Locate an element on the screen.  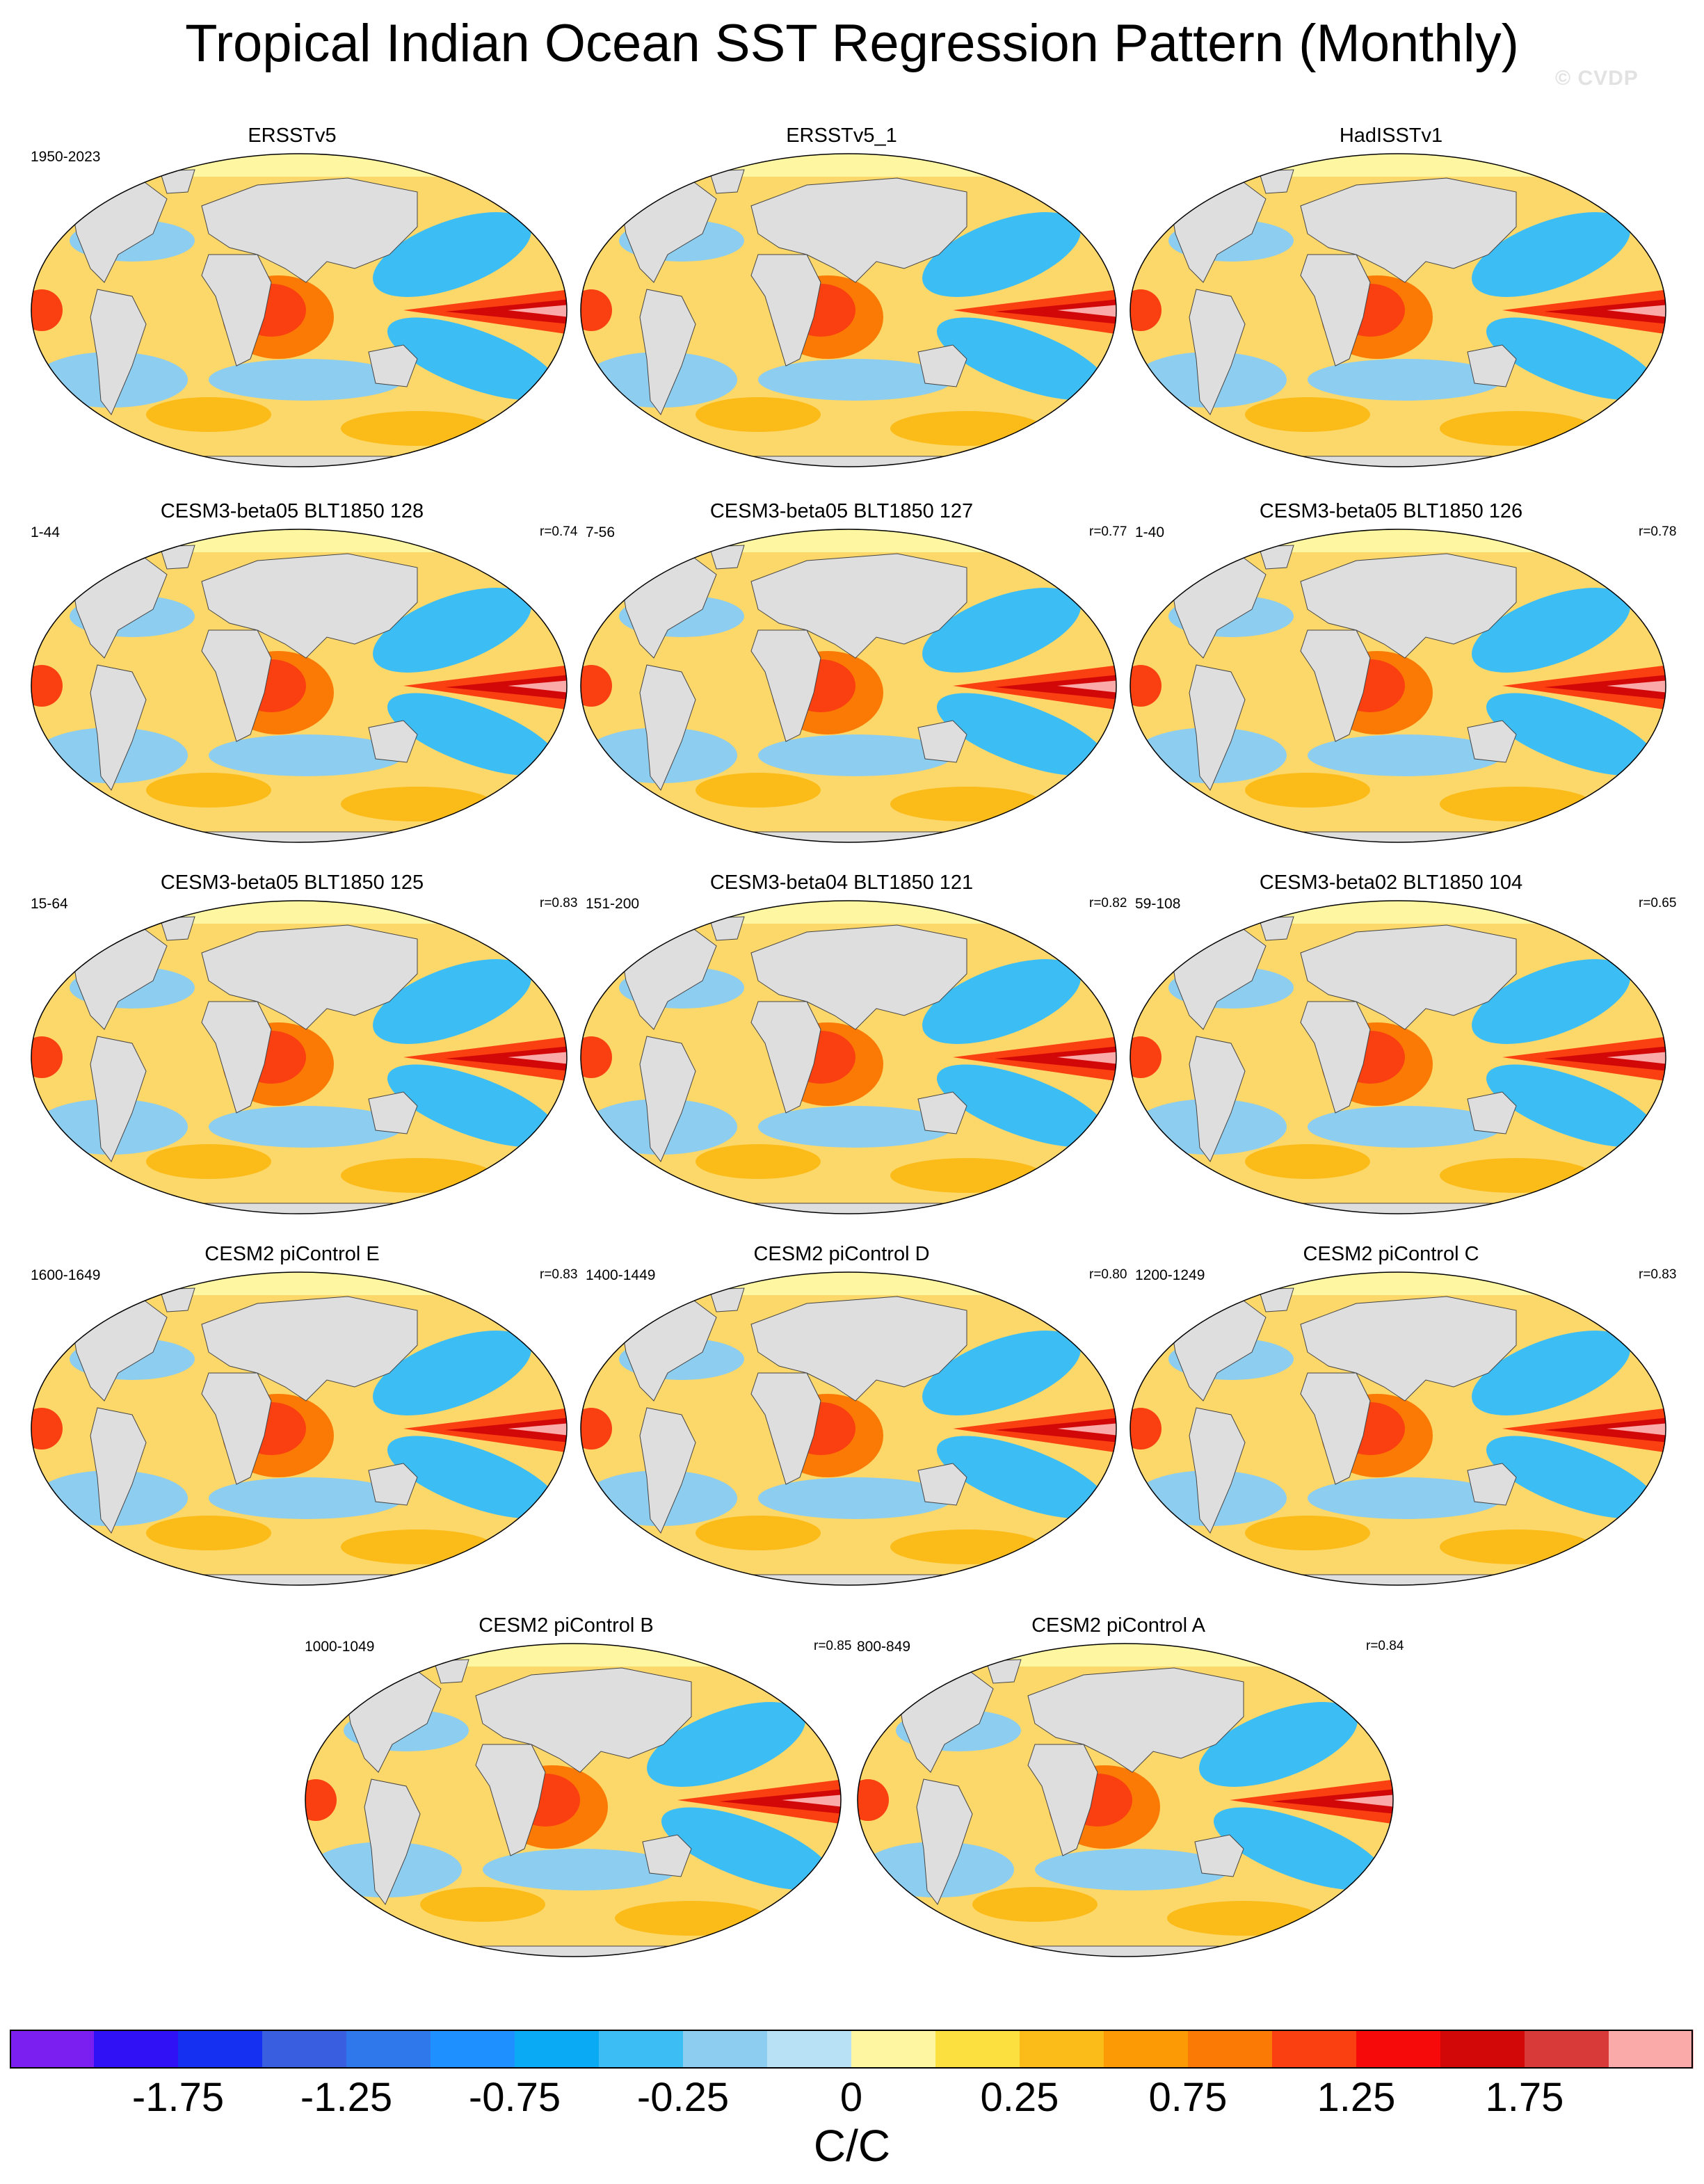
panel-period: 59-108 is located at coordinates (1158, 904).